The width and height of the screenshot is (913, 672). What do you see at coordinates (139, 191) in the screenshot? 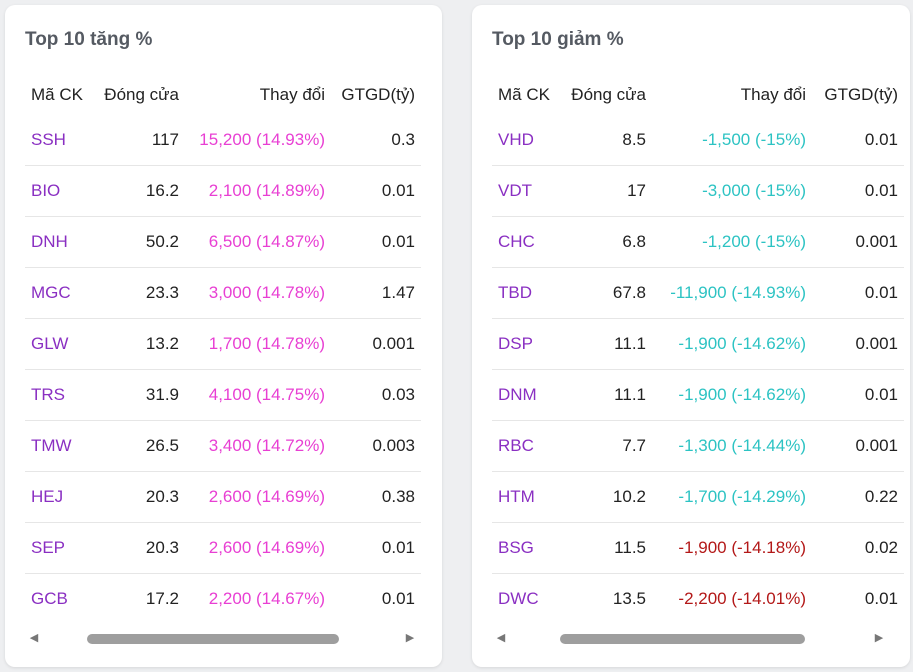
I see `close-price: 16.2` at bounding box center [139, 191].